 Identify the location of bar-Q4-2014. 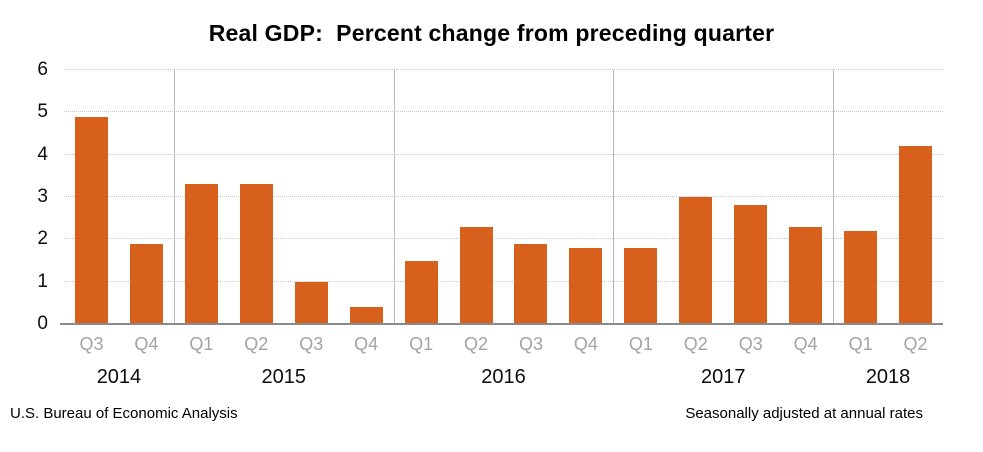
(146, 283).